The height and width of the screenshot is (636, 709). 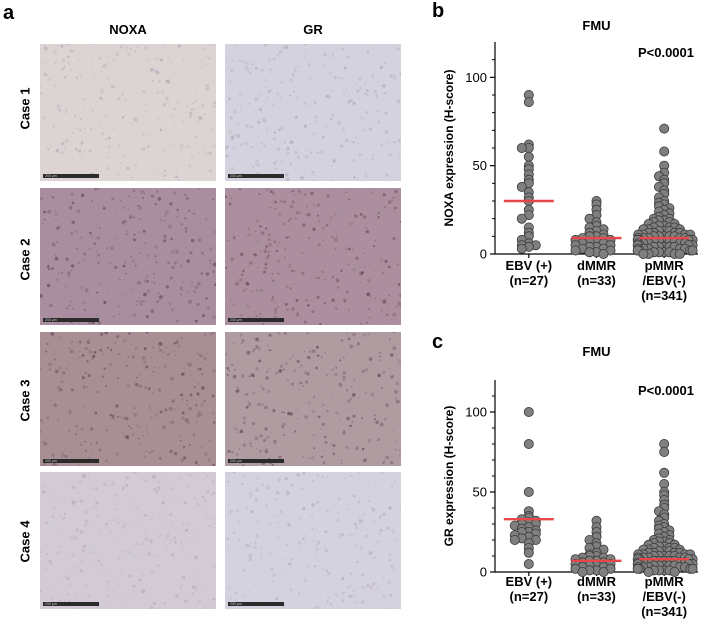 What do you see at coordinates (128, 256) in the screenshot?
I see `micrograph-case-2-noxa: 200 μm` at bounding box center [128, 256].